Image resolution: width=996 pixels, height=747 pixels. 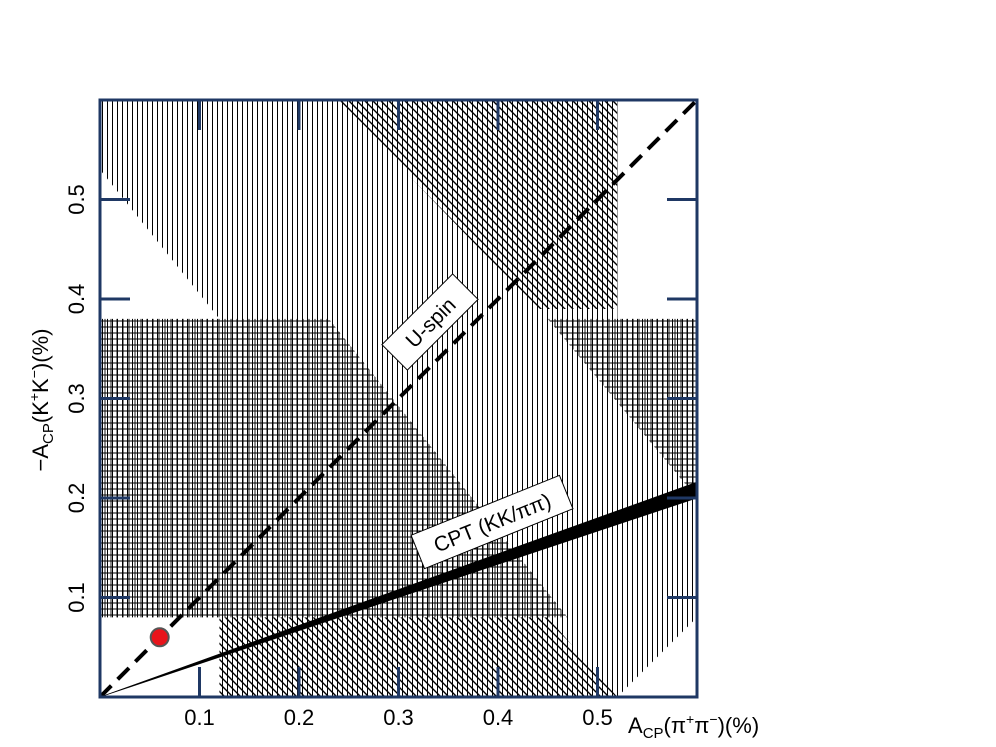 I want to click on x-tick-label: 0.4, so click(x=498, y=717).